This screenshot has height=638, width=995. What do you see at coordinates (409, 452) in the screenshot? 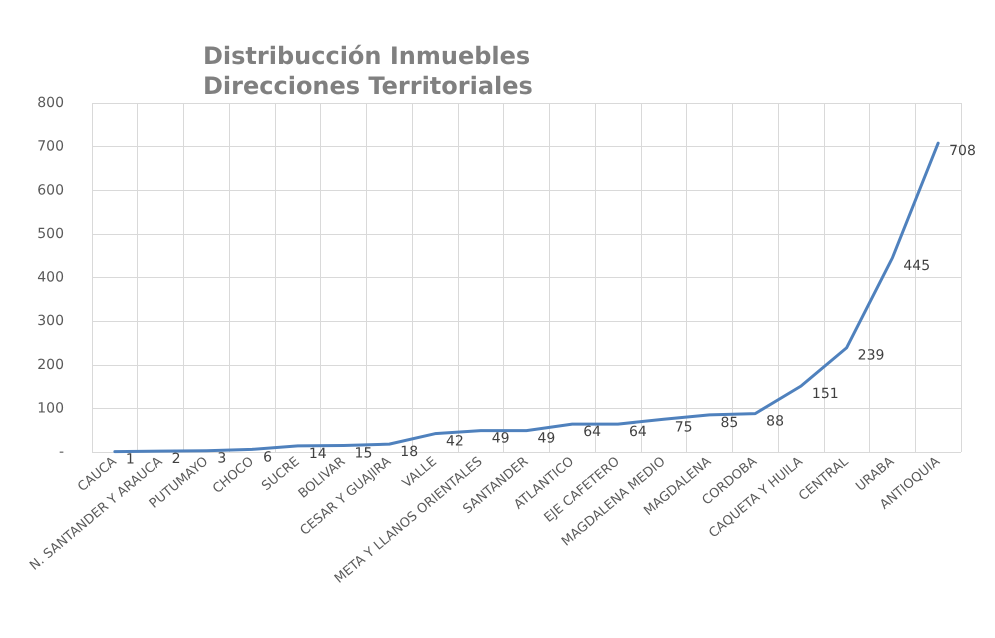
I see `data-label: 18` at bounding box center [409, 452].